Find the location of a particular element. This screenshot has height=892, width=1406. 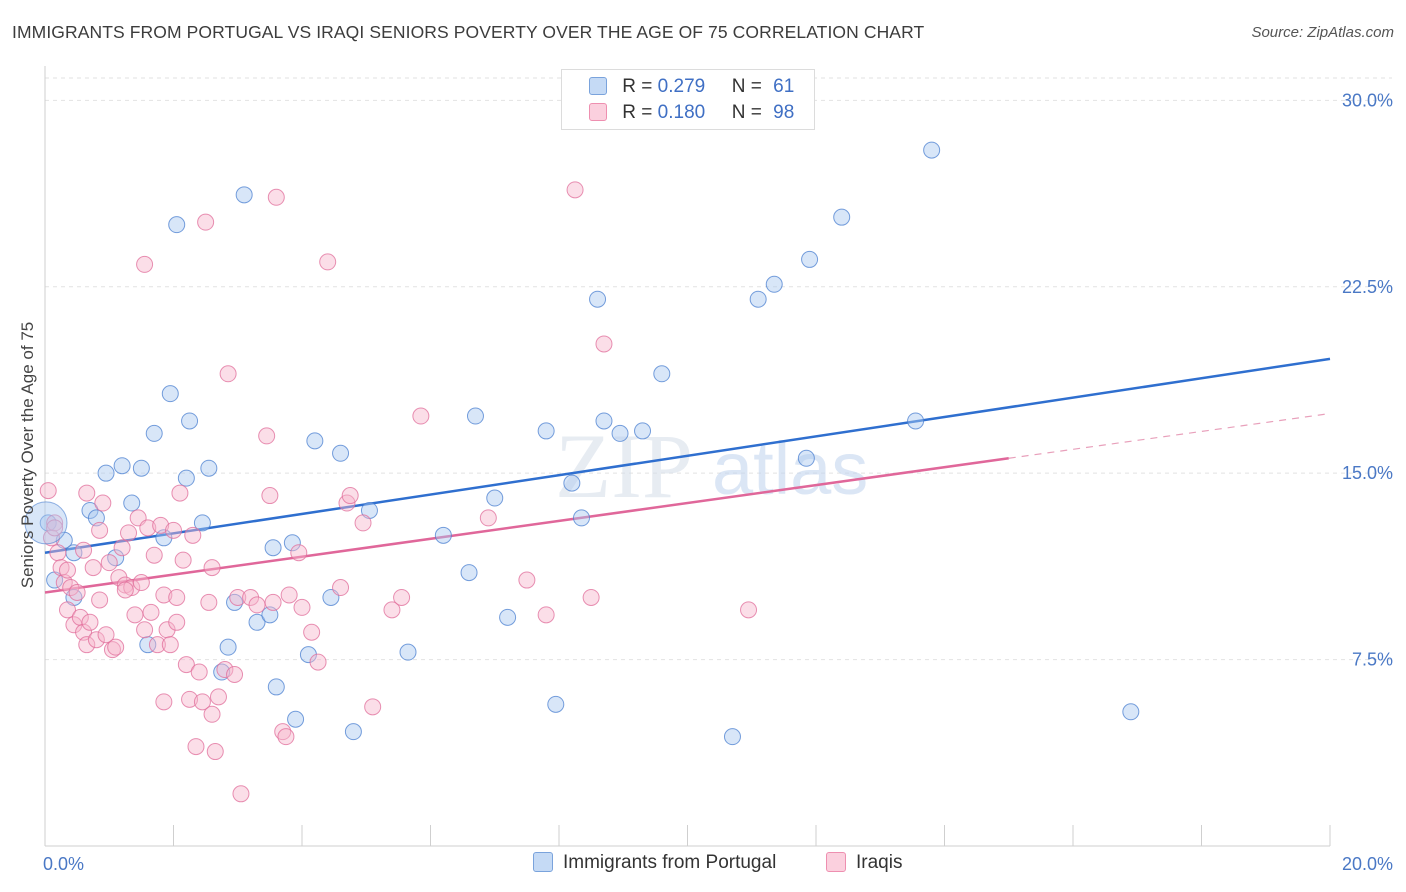

bottom-legend-label: Immigrants from Portugal is located at coordinates (670, 862).